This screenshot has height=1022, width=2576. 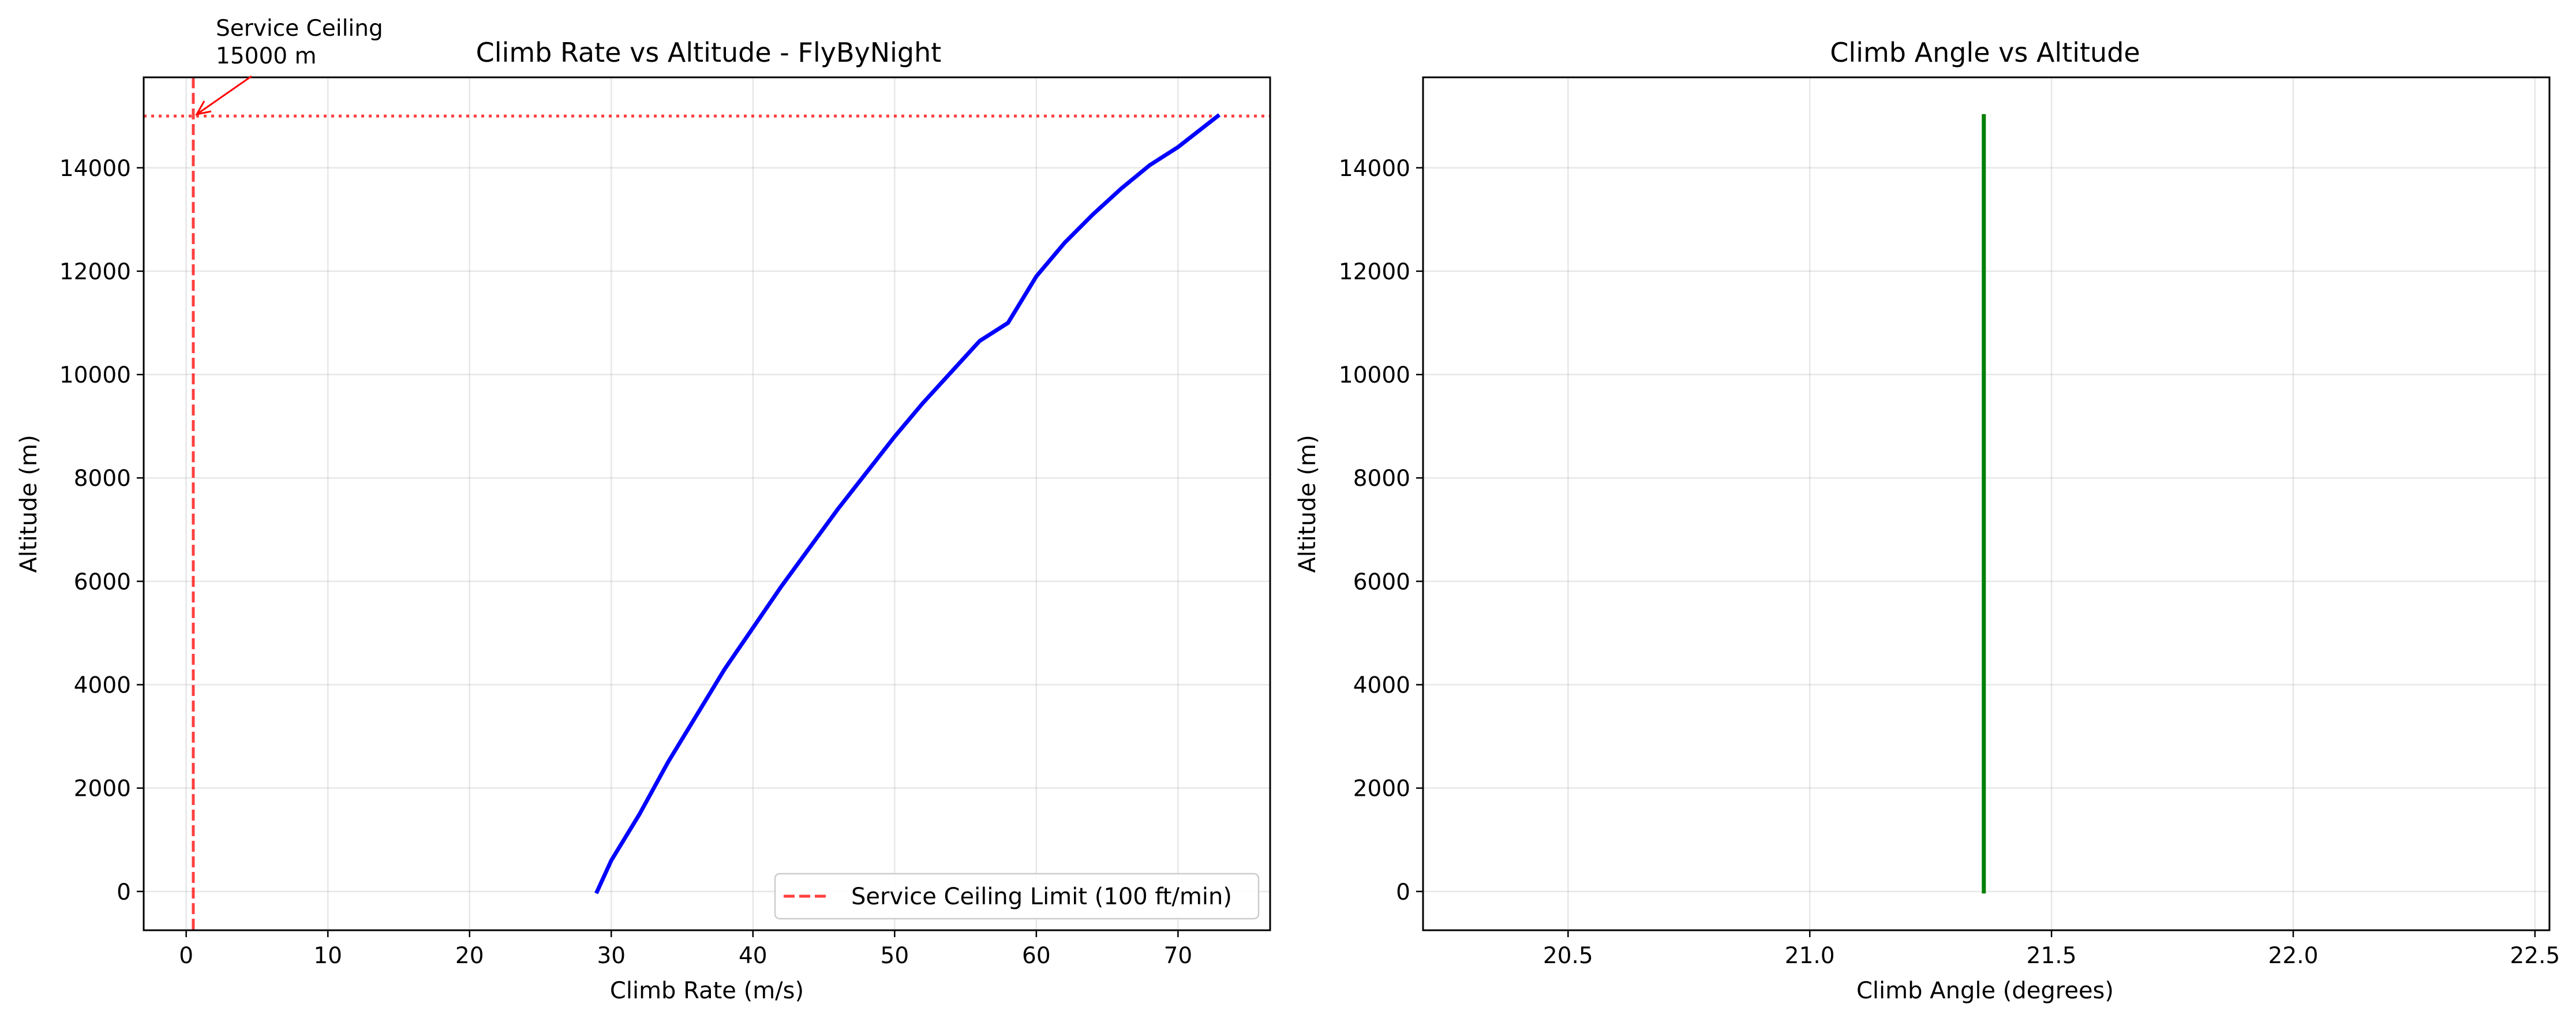 I want to click on x-tick-label: 60, so click(x=1036, y=956).